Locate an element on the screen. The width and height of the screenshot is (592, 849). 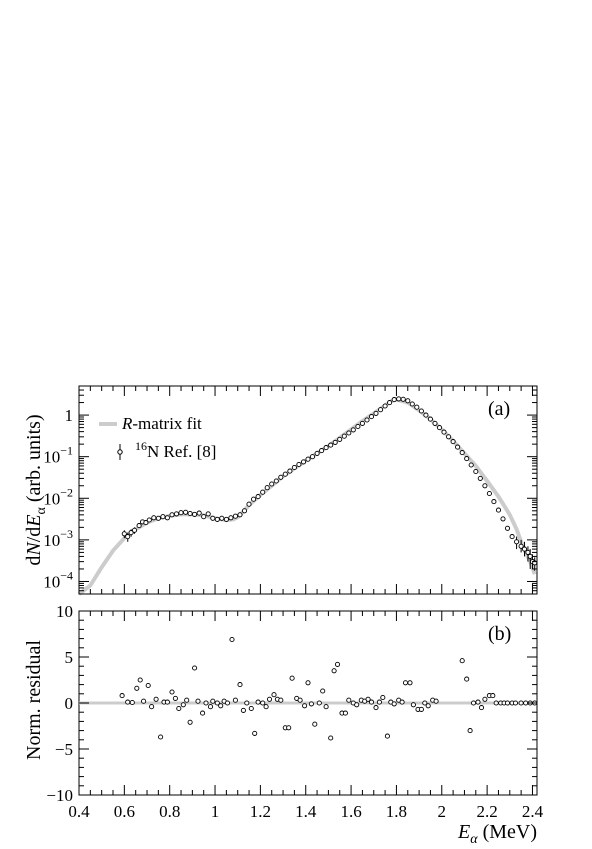
spectrum-y-axis-title: dN/dEα (arb. units) is located at coordinates (36, 489).